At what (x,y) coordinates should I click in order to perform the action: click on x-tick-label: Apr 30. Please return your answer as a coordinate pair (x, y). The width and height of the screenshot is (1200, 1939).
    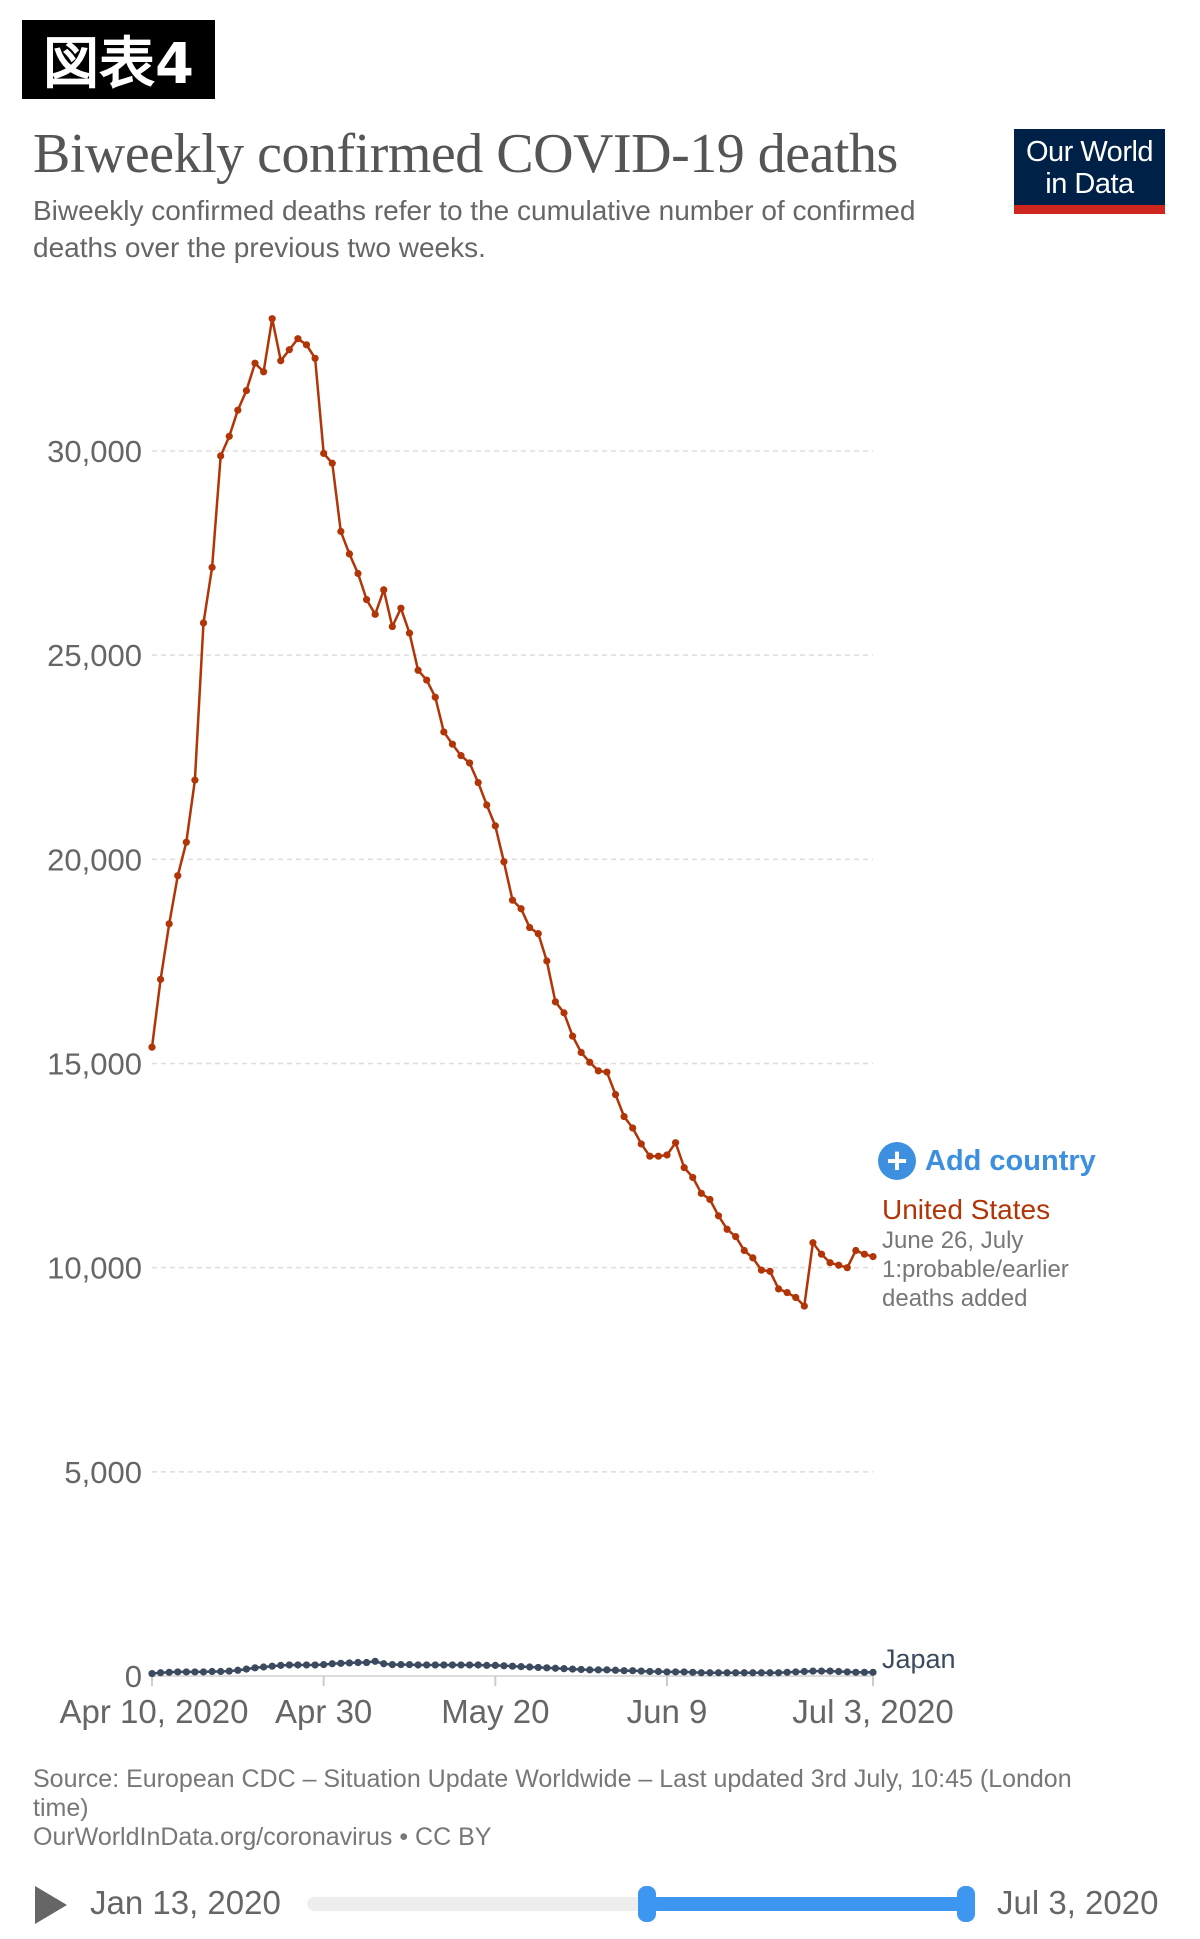
    Looking at the image, I should click on (323, 1711).